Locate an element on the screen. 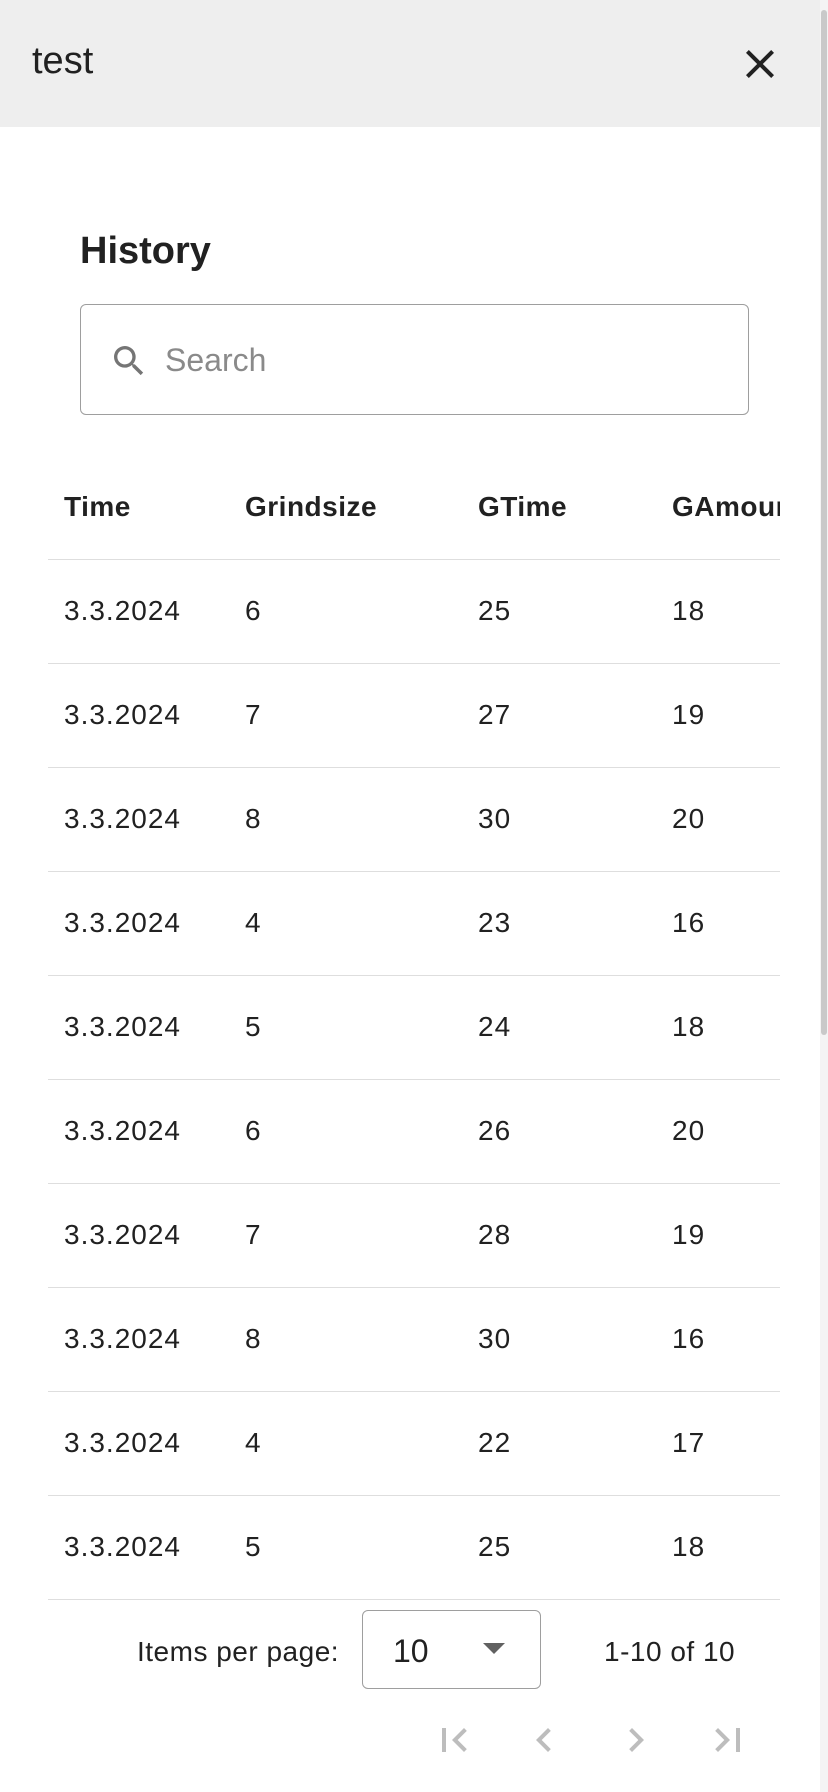 This screenshot has width=828, height=1792. search-field is located at coordinates (414, 359).